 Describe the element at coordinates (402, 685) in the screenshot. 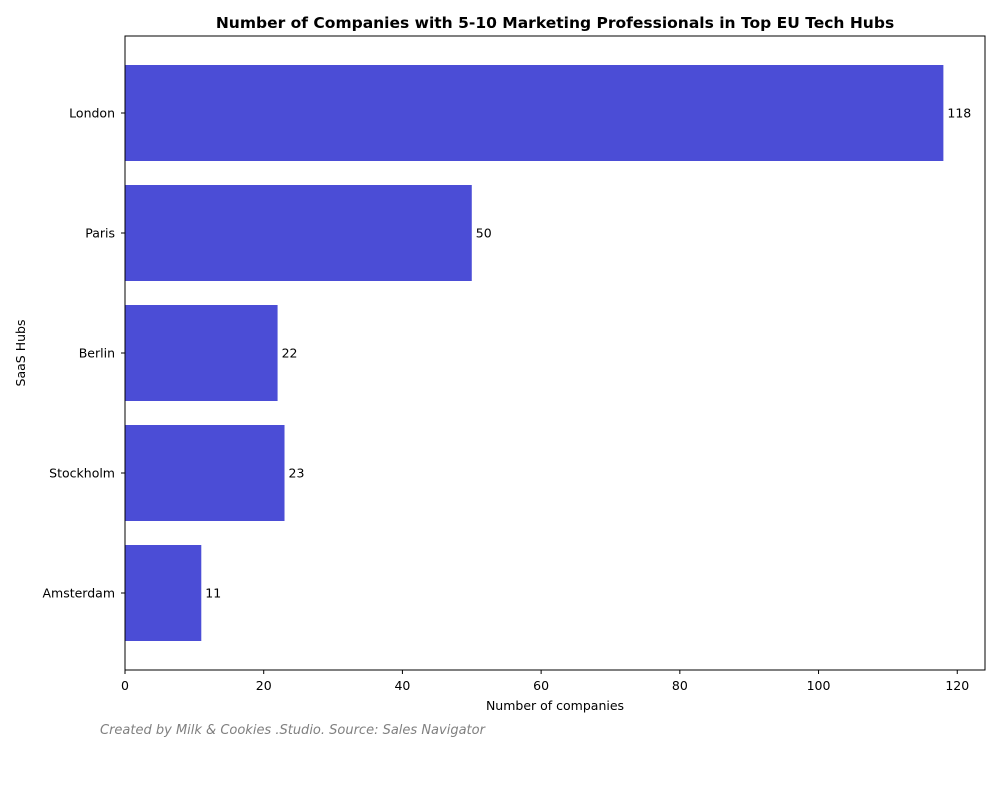

I see `x-tick-label: 40` at that location.